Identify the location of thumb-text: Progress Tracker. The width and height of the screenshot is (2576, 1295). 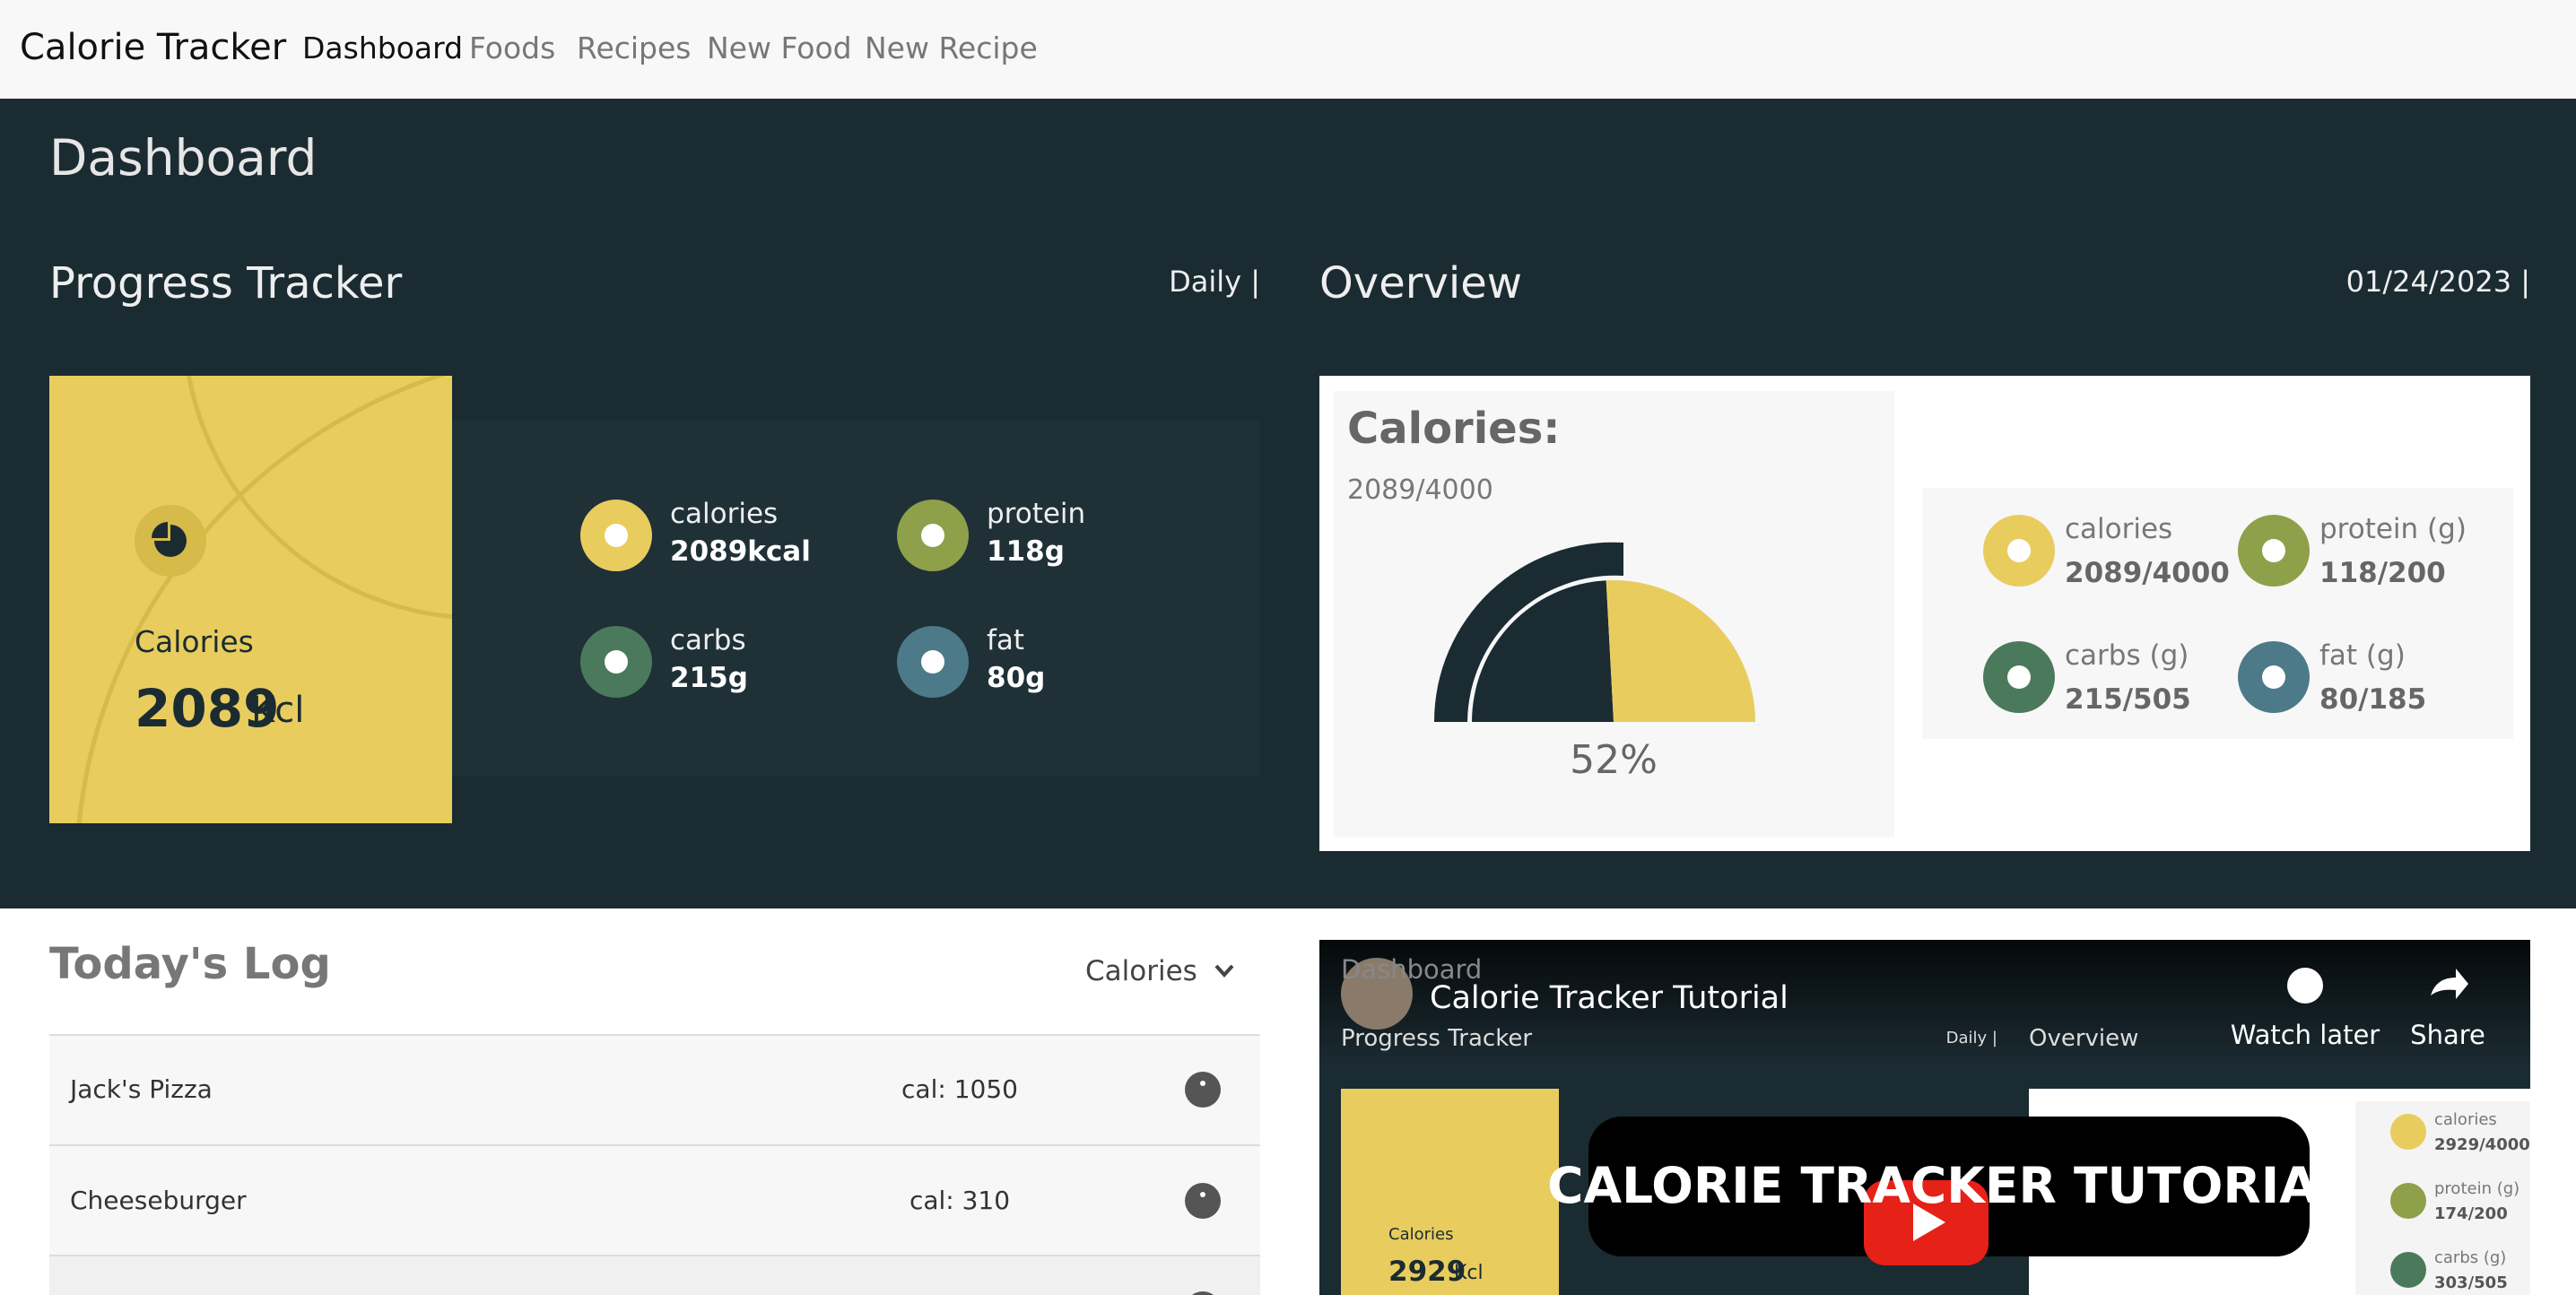
(1437, 1038).